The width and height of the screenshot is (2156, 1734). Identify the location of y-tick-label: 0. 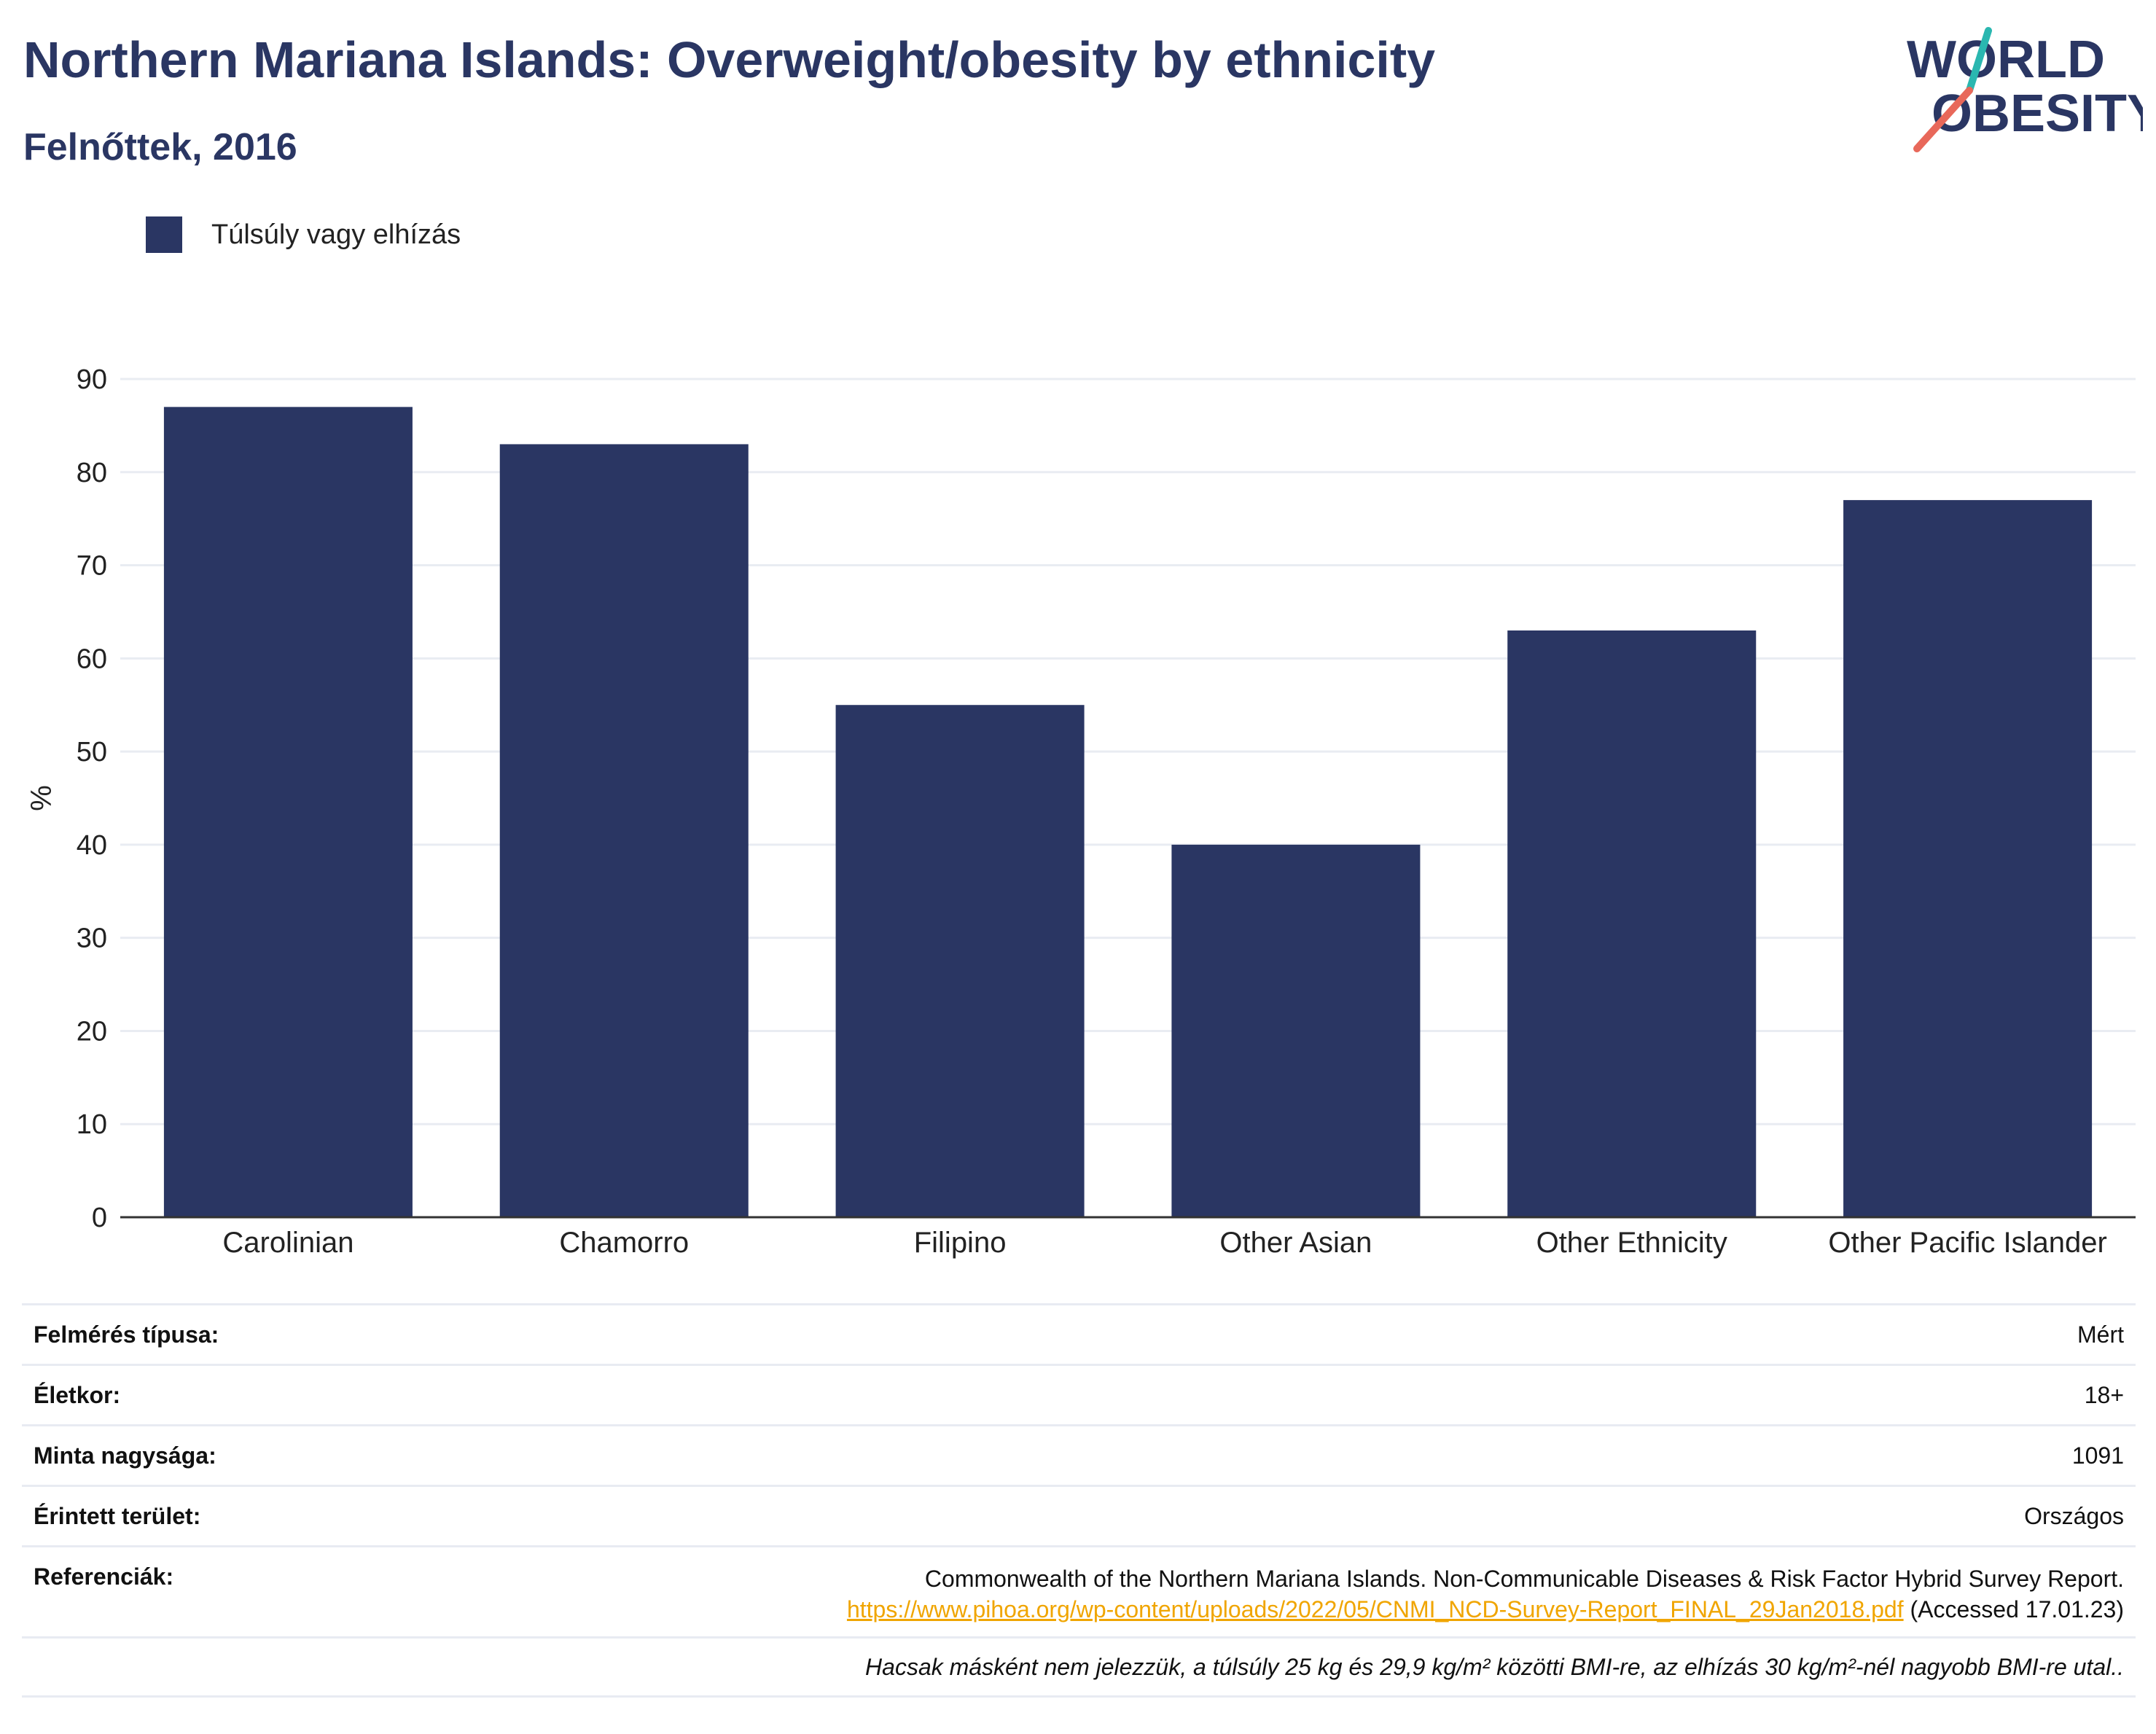
(100, 1218).